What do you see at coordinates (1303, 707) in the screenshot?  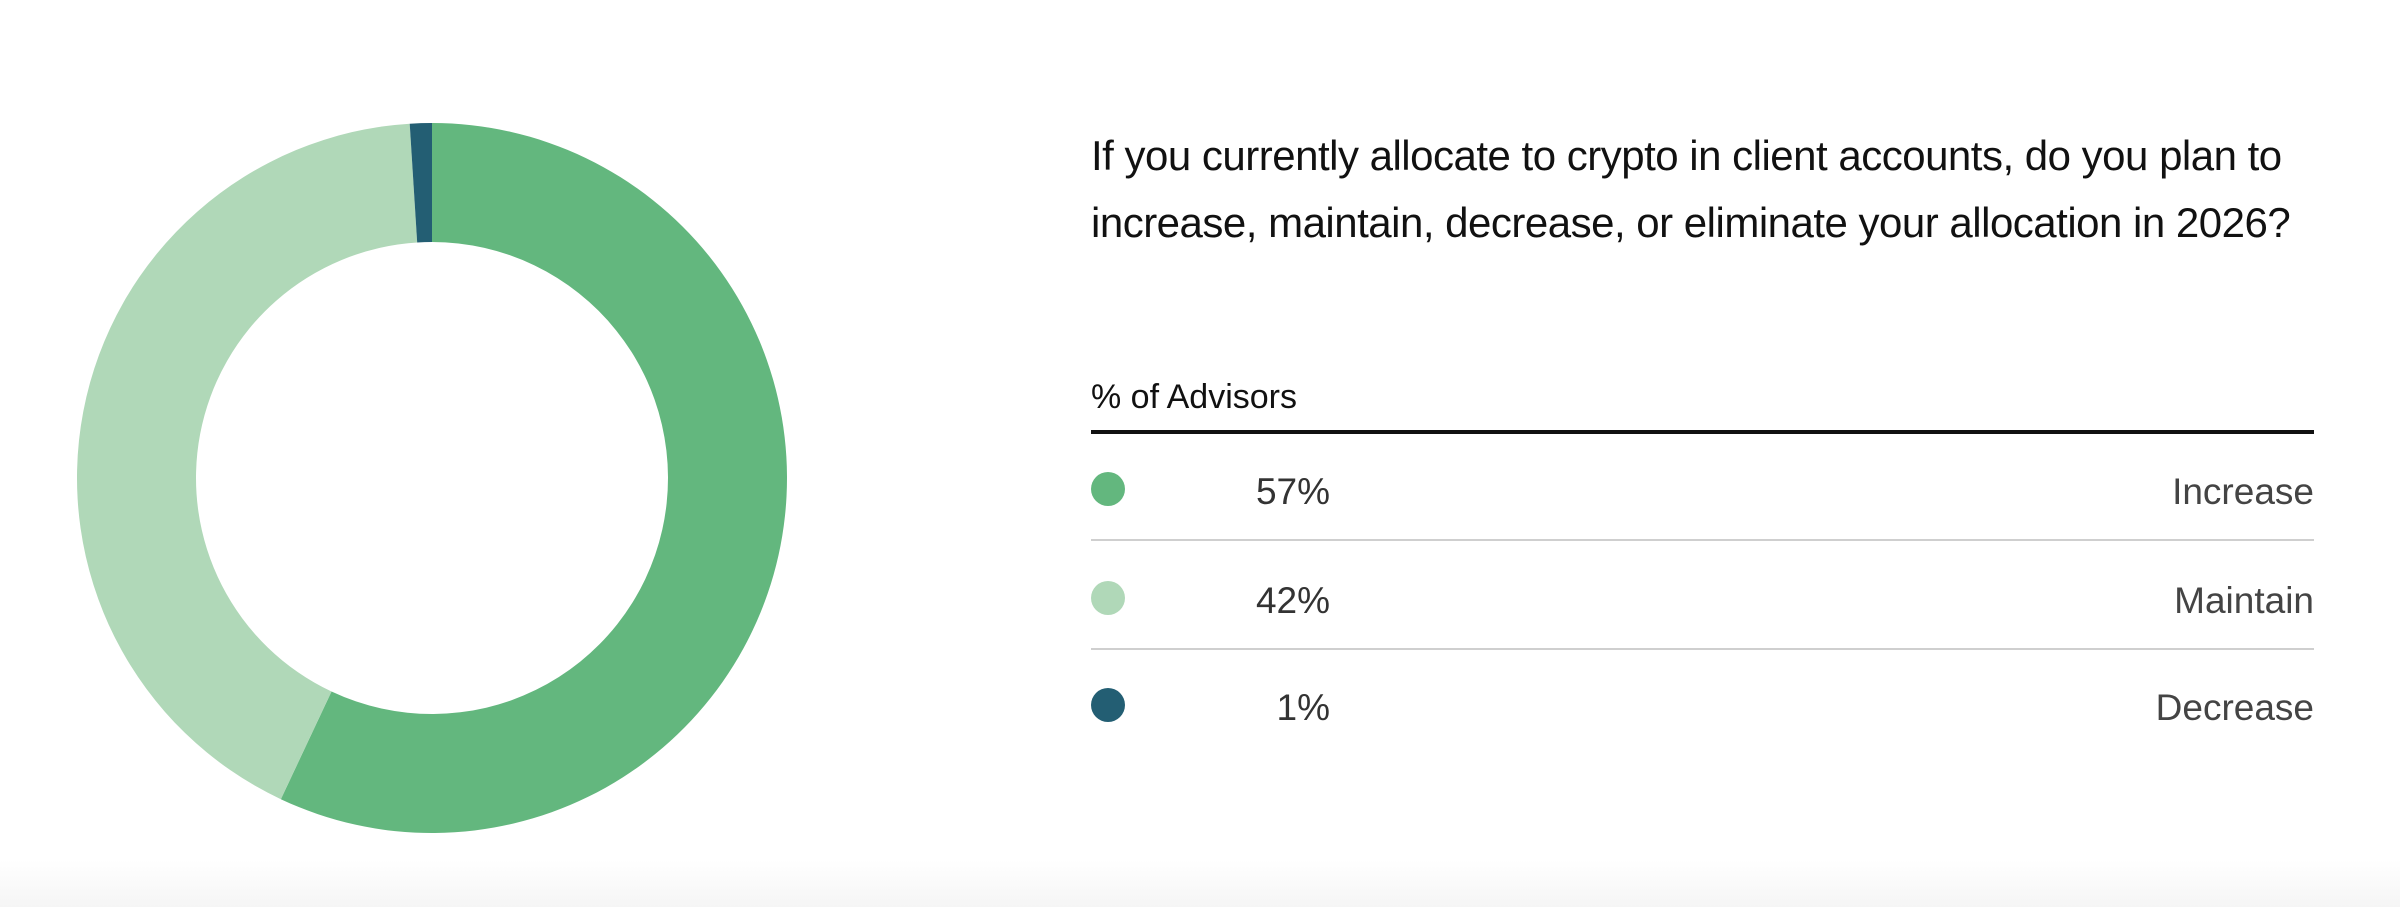 I see `value-label: 1%` at bounding box center [1303, 707].